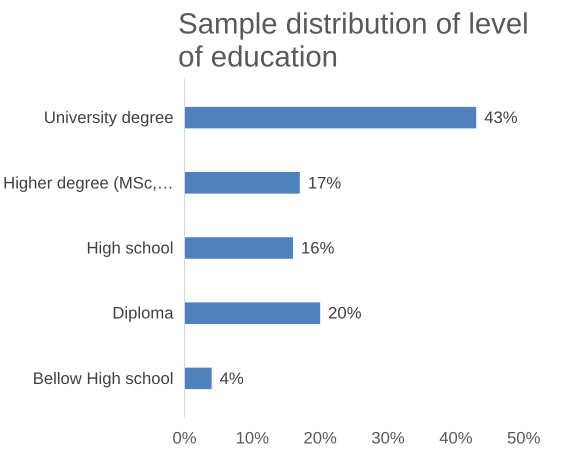 Image resolution: width=571 pixels, height=459 pixels. I want to click on x-tick-label: 10%, so click(253, 438).